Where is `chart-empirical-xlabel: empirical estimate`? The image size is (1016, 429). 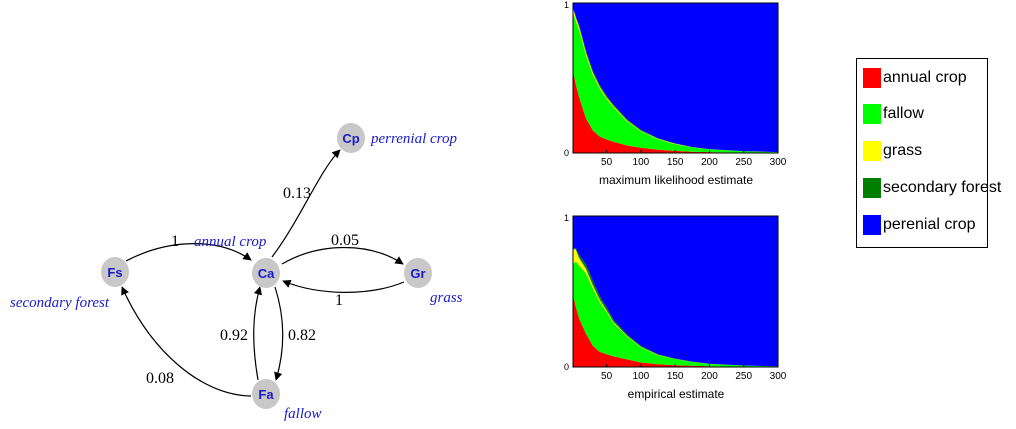 chart-empirical-xlabel: empirical estimate is located at coordinates (676, 394).